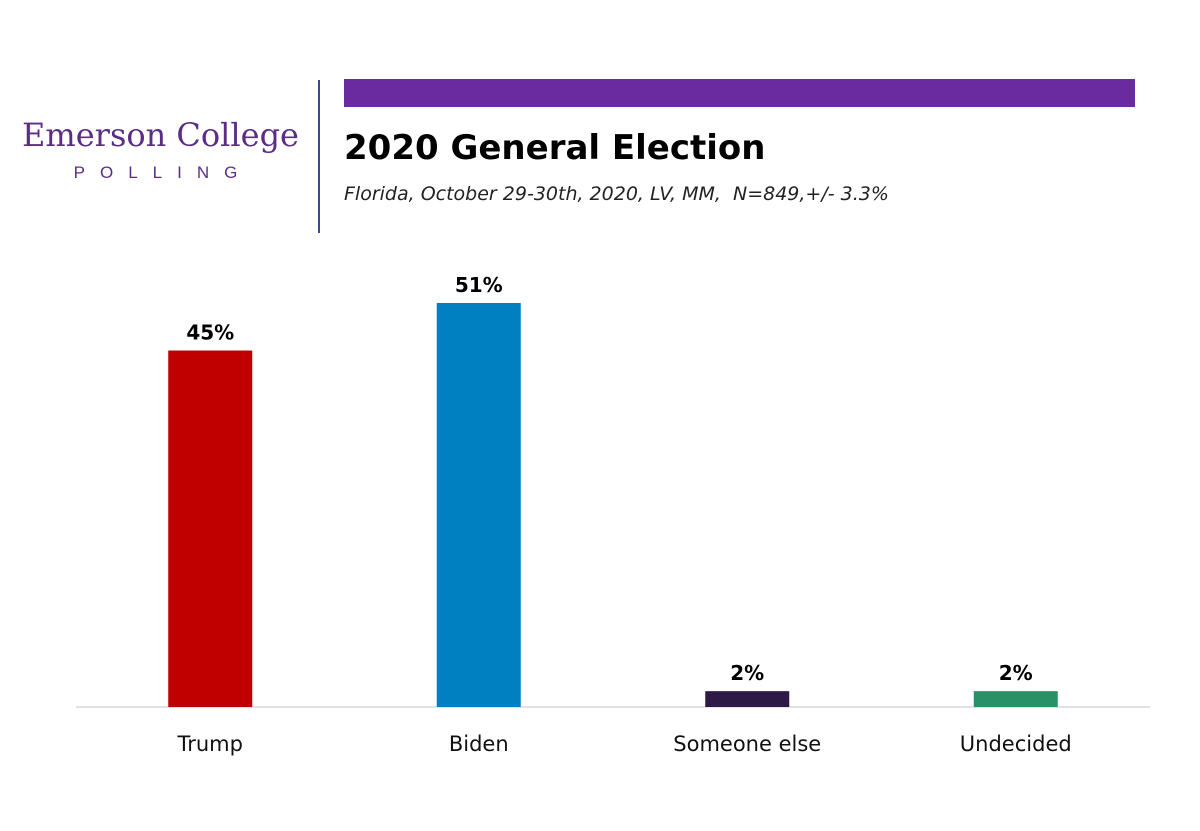  What do you see at coordinates (160, 135) in the screenshot?
I see `logo-wordmark: Emerson College` at bounding box center [160, 135].